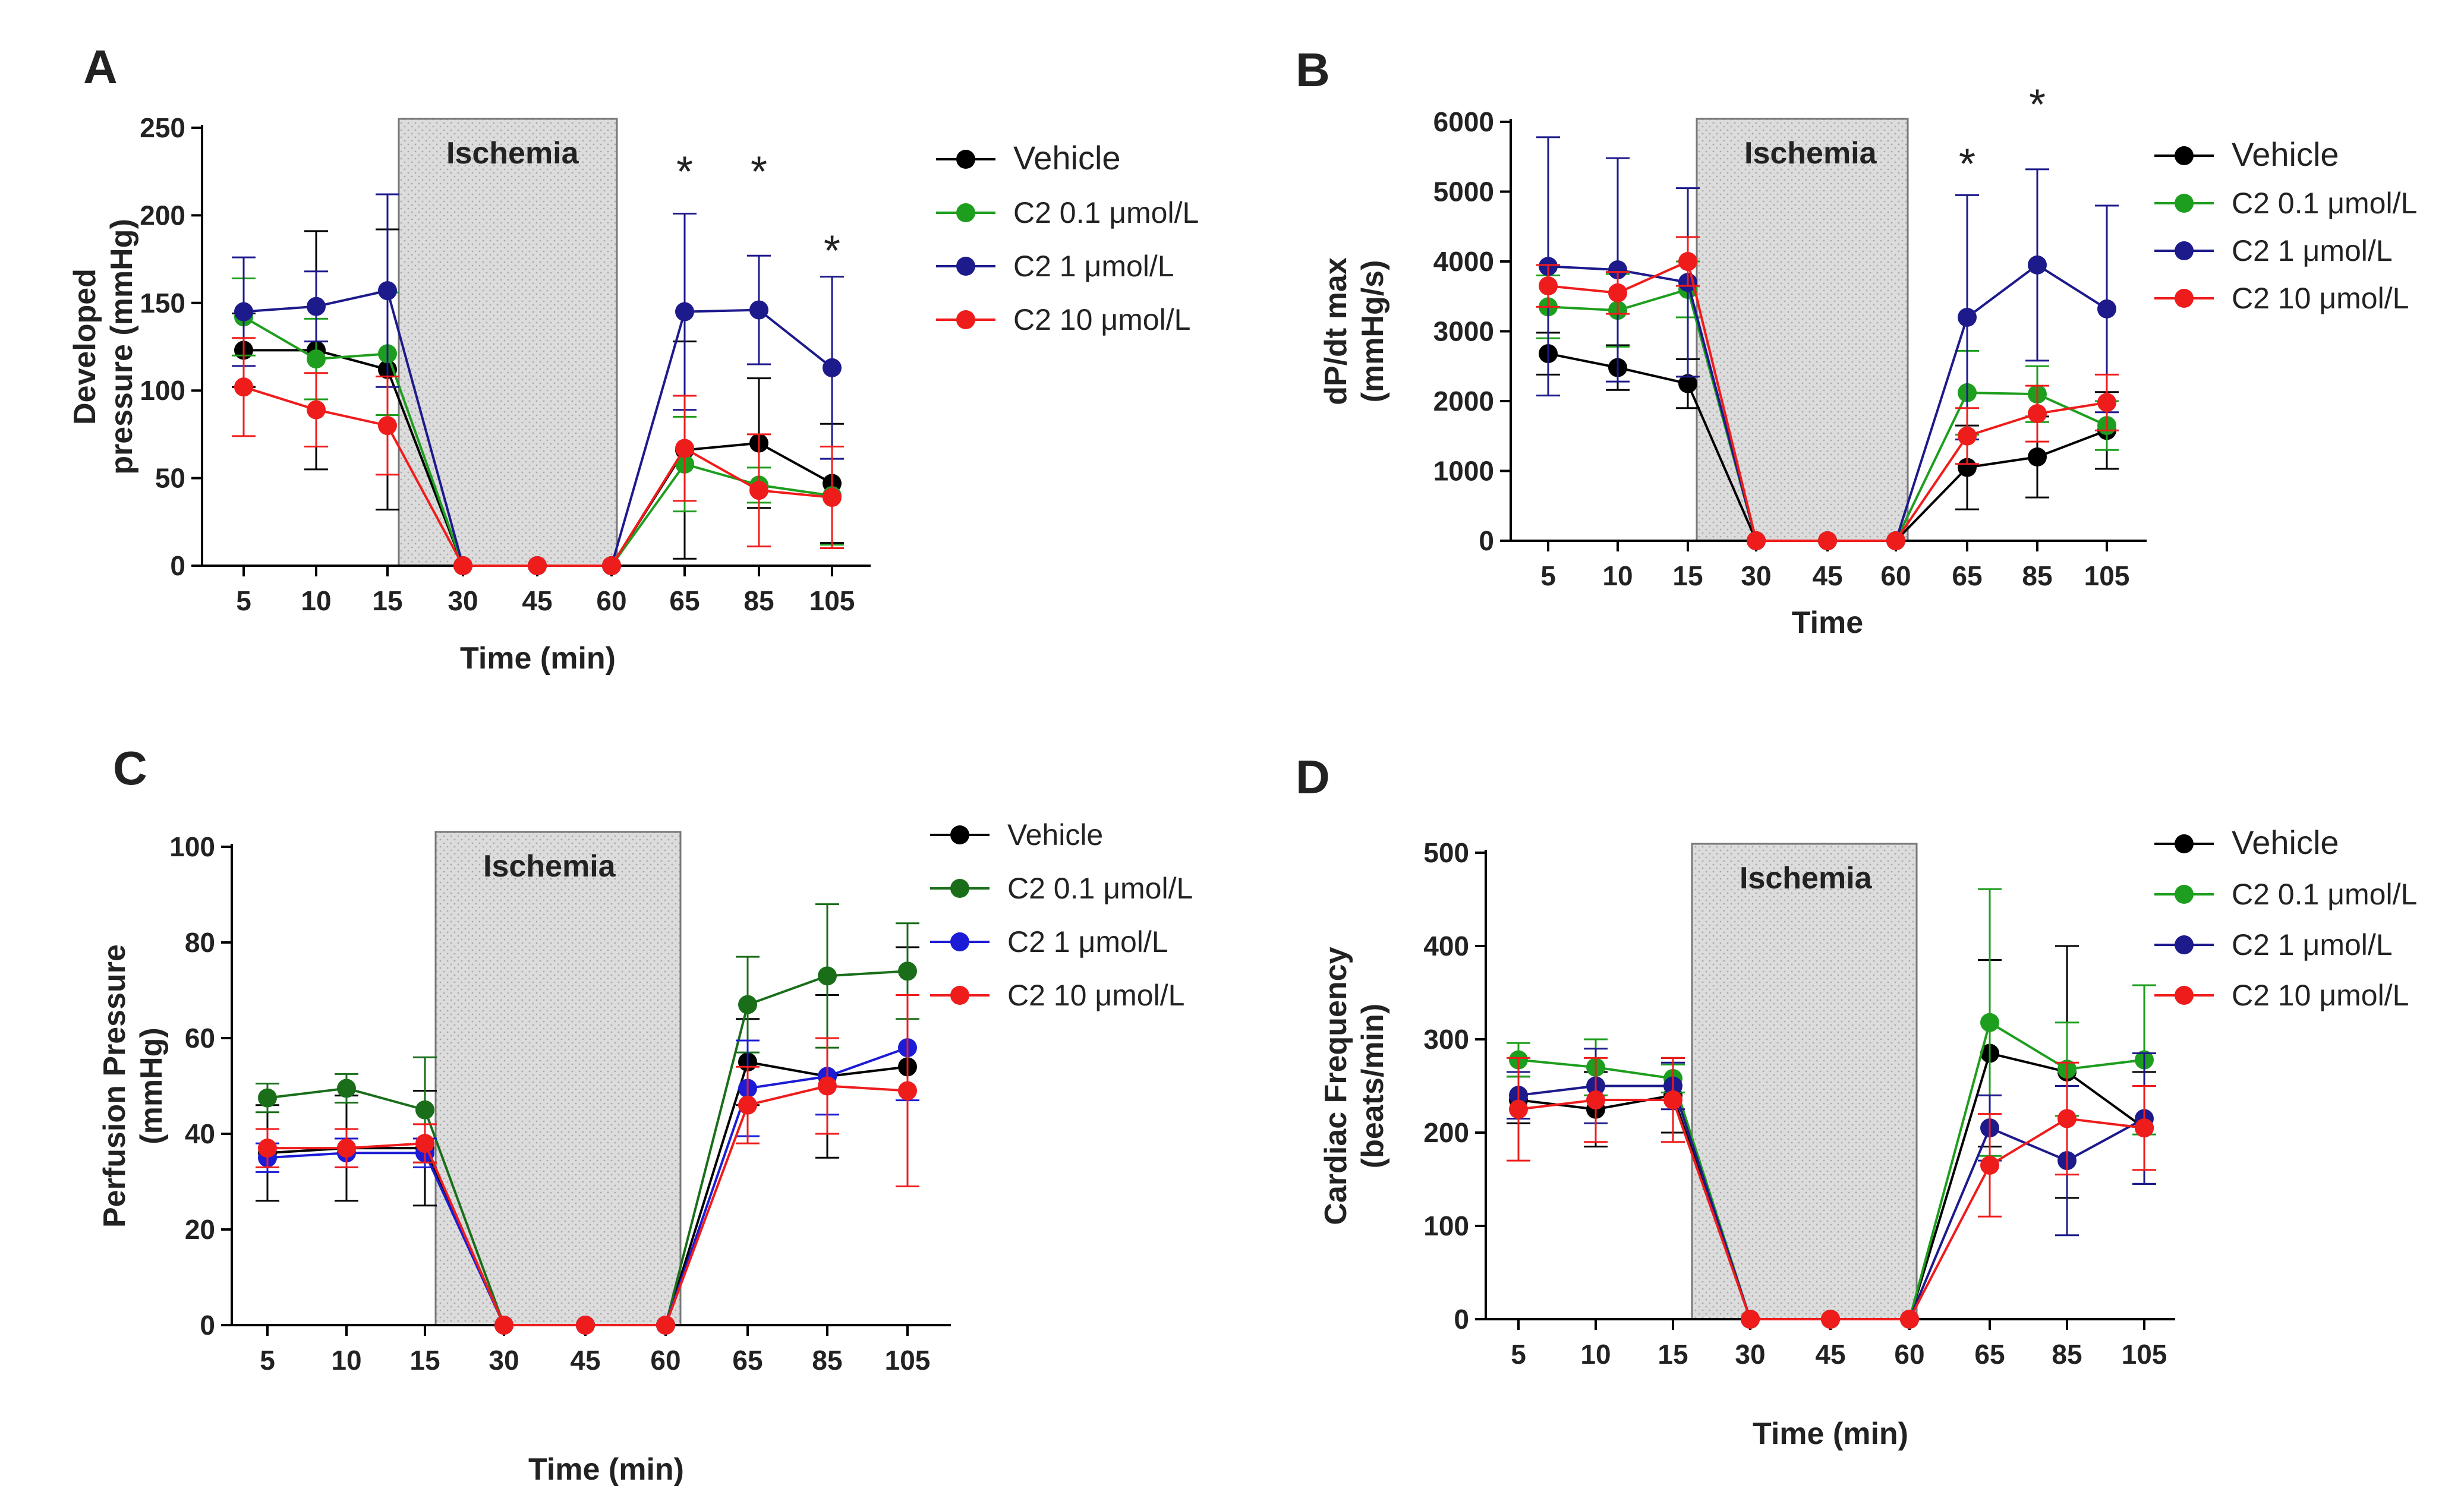 The image size is (2464, 1504). I want to click on y-tick-label: 150, so click(162, 303).